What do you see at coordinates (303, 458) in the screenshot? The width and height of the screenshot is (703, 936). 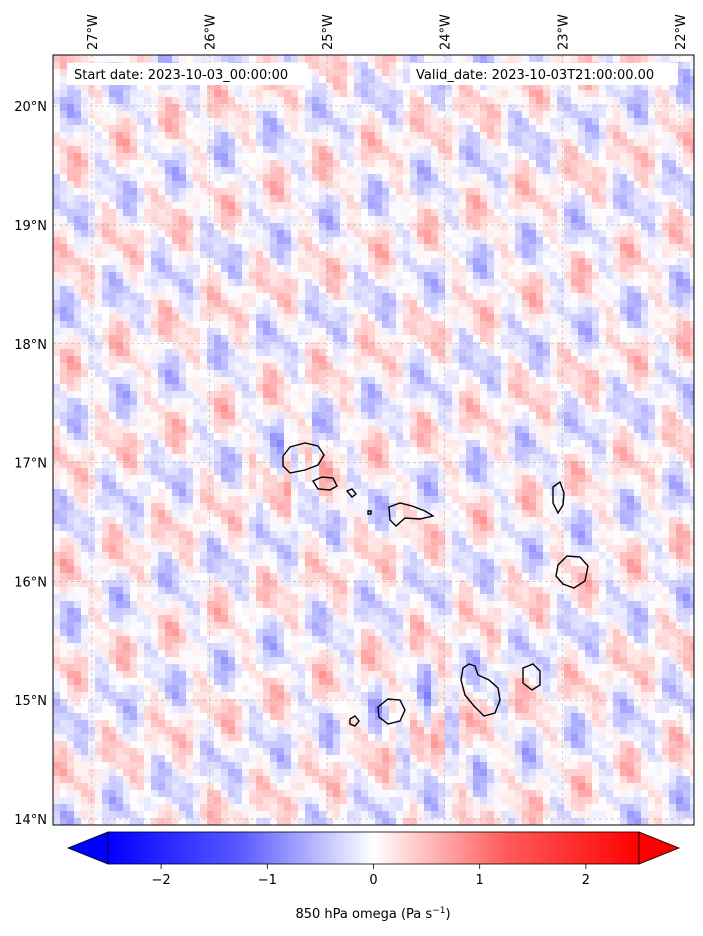 I see `island-santo-antao` at bounding box center [303, 458].